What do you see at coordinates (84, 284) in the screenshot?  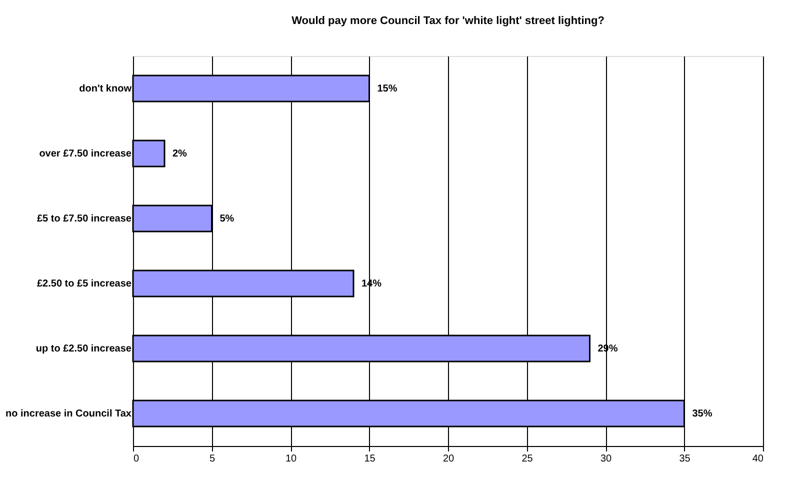 I see `y-tick-label: £2.50 to £5 increase` at bounding box center [84, 284].